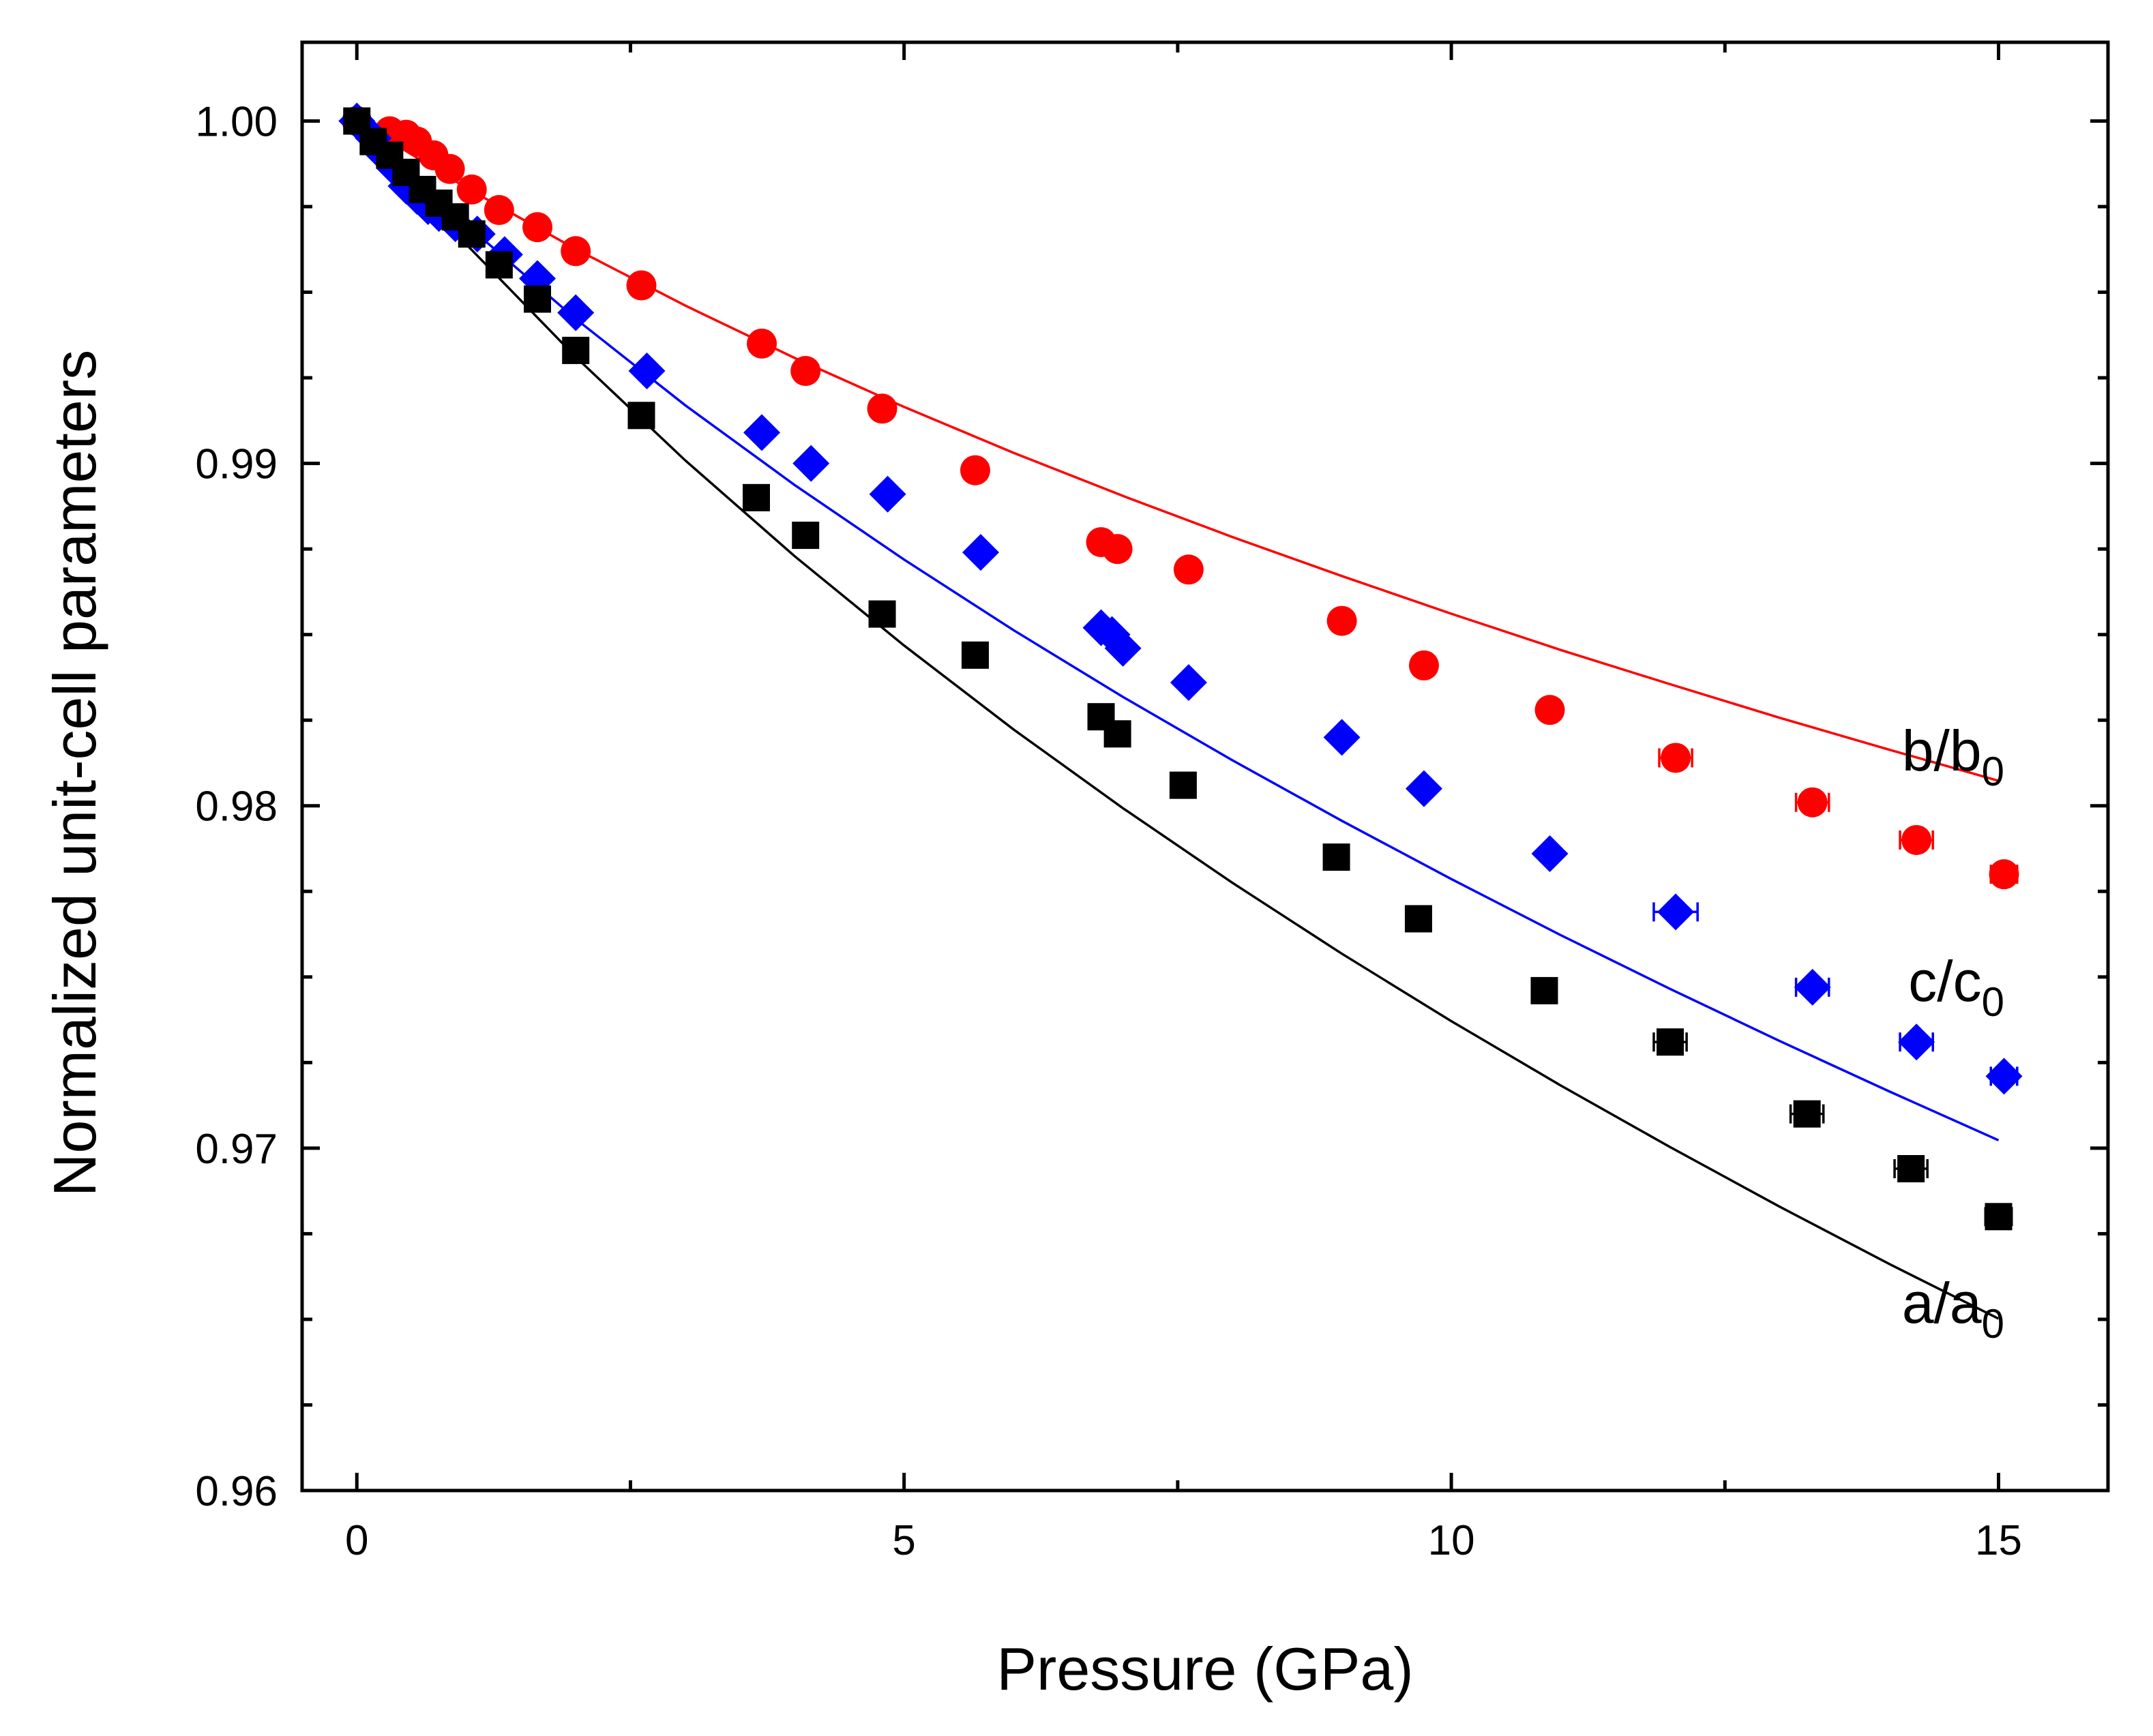  What do you see at coordinates (1204, 1669) in the screenshot?
I see `x-axis-title: Pressure (GPa)` at bounding box center [1204, 1669].